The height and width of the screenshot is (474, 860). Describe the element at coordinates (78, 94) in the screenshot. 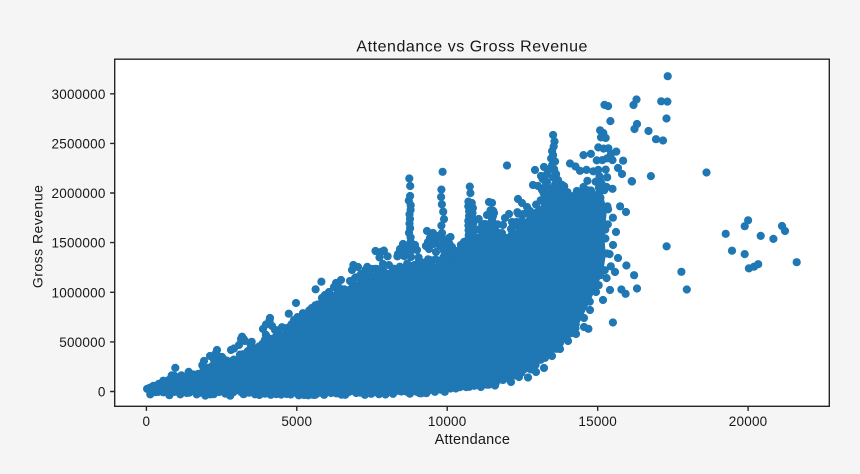

I see `svg-text: 3000000` at that location.